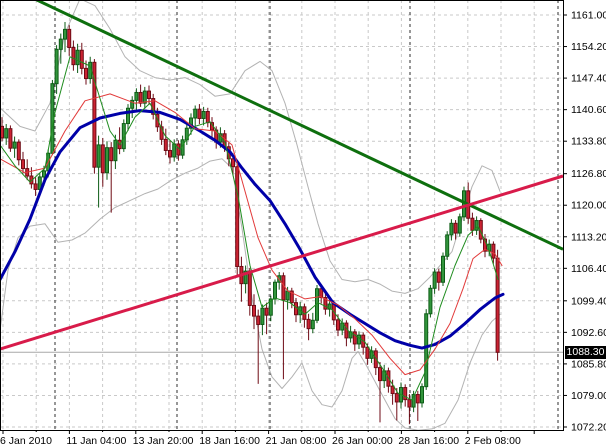 This screenshot has width=606, height=447. What do you see at coordinates (588, 79) in the screenshot?
I see `y-axis-label: 1147.40` at bounding box center [588, 79].